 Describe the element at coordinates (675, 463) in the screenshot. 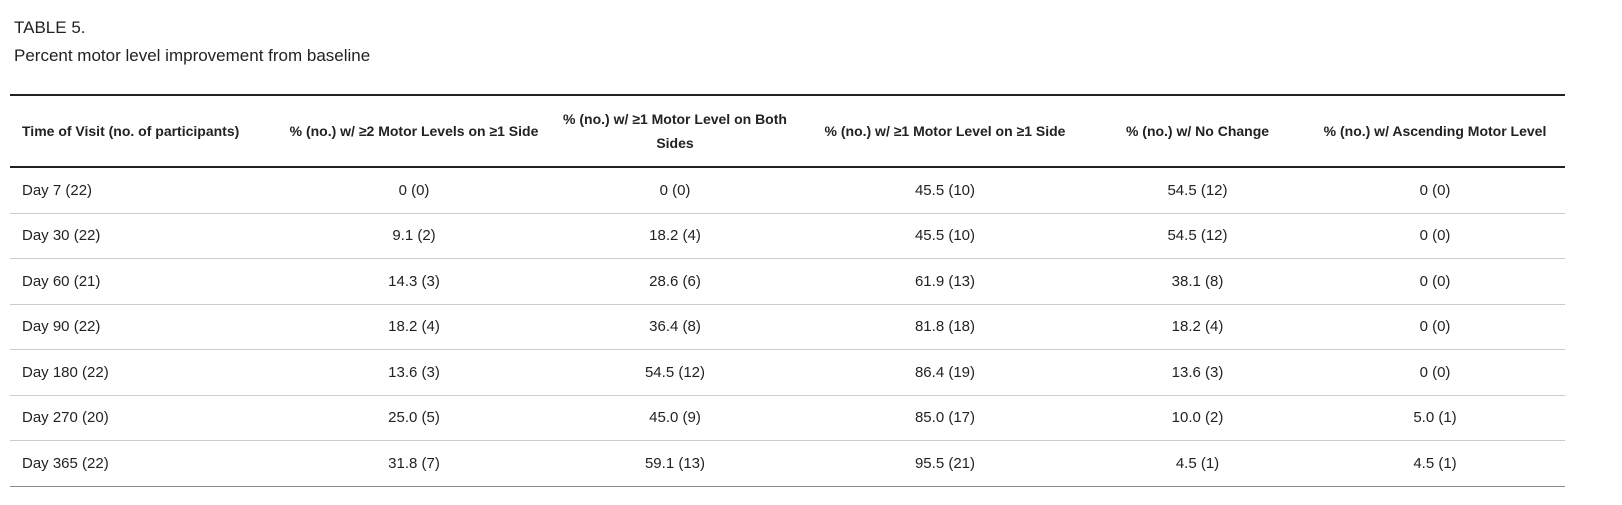

I see `table-cell: 59.1 (13)` at that location.